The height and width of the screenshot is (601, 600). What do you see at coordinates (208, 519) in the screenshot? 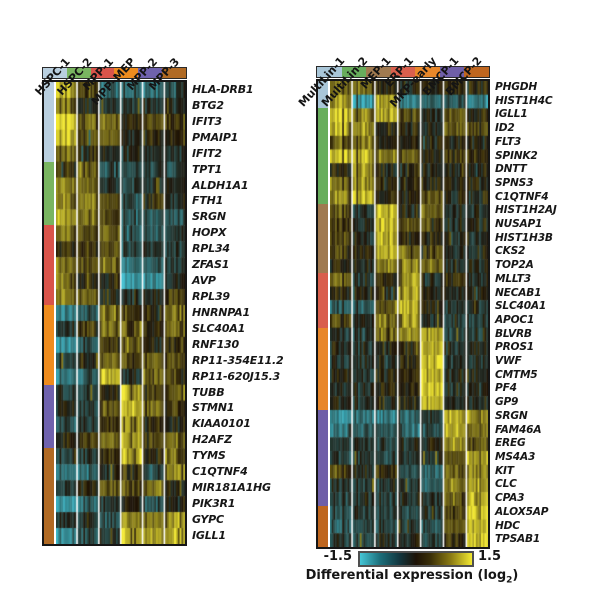
I see `gene-label-GYPC: GYPC` at bounding box center [208, 519].